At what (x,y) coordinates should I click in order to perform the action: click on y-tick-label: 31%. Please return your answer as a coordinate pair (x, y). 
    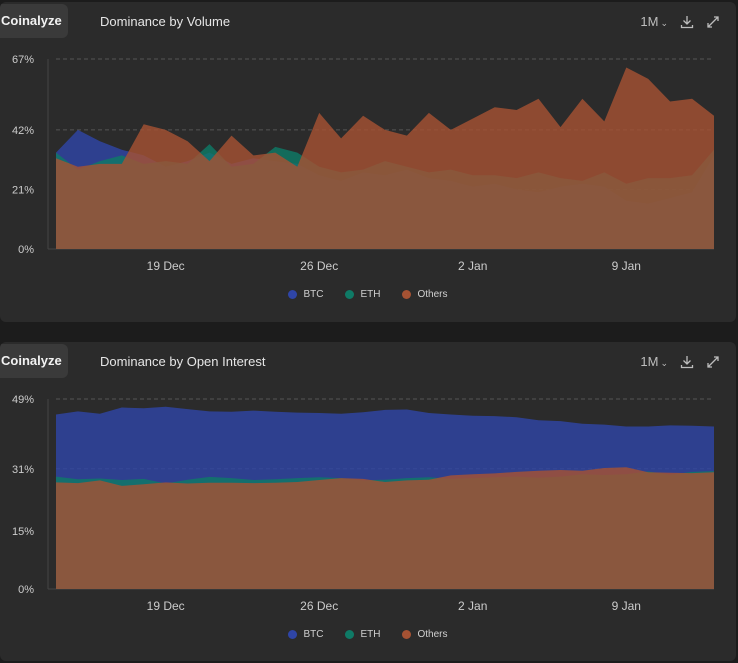
    Looking at the image, I should click on (23, 470).